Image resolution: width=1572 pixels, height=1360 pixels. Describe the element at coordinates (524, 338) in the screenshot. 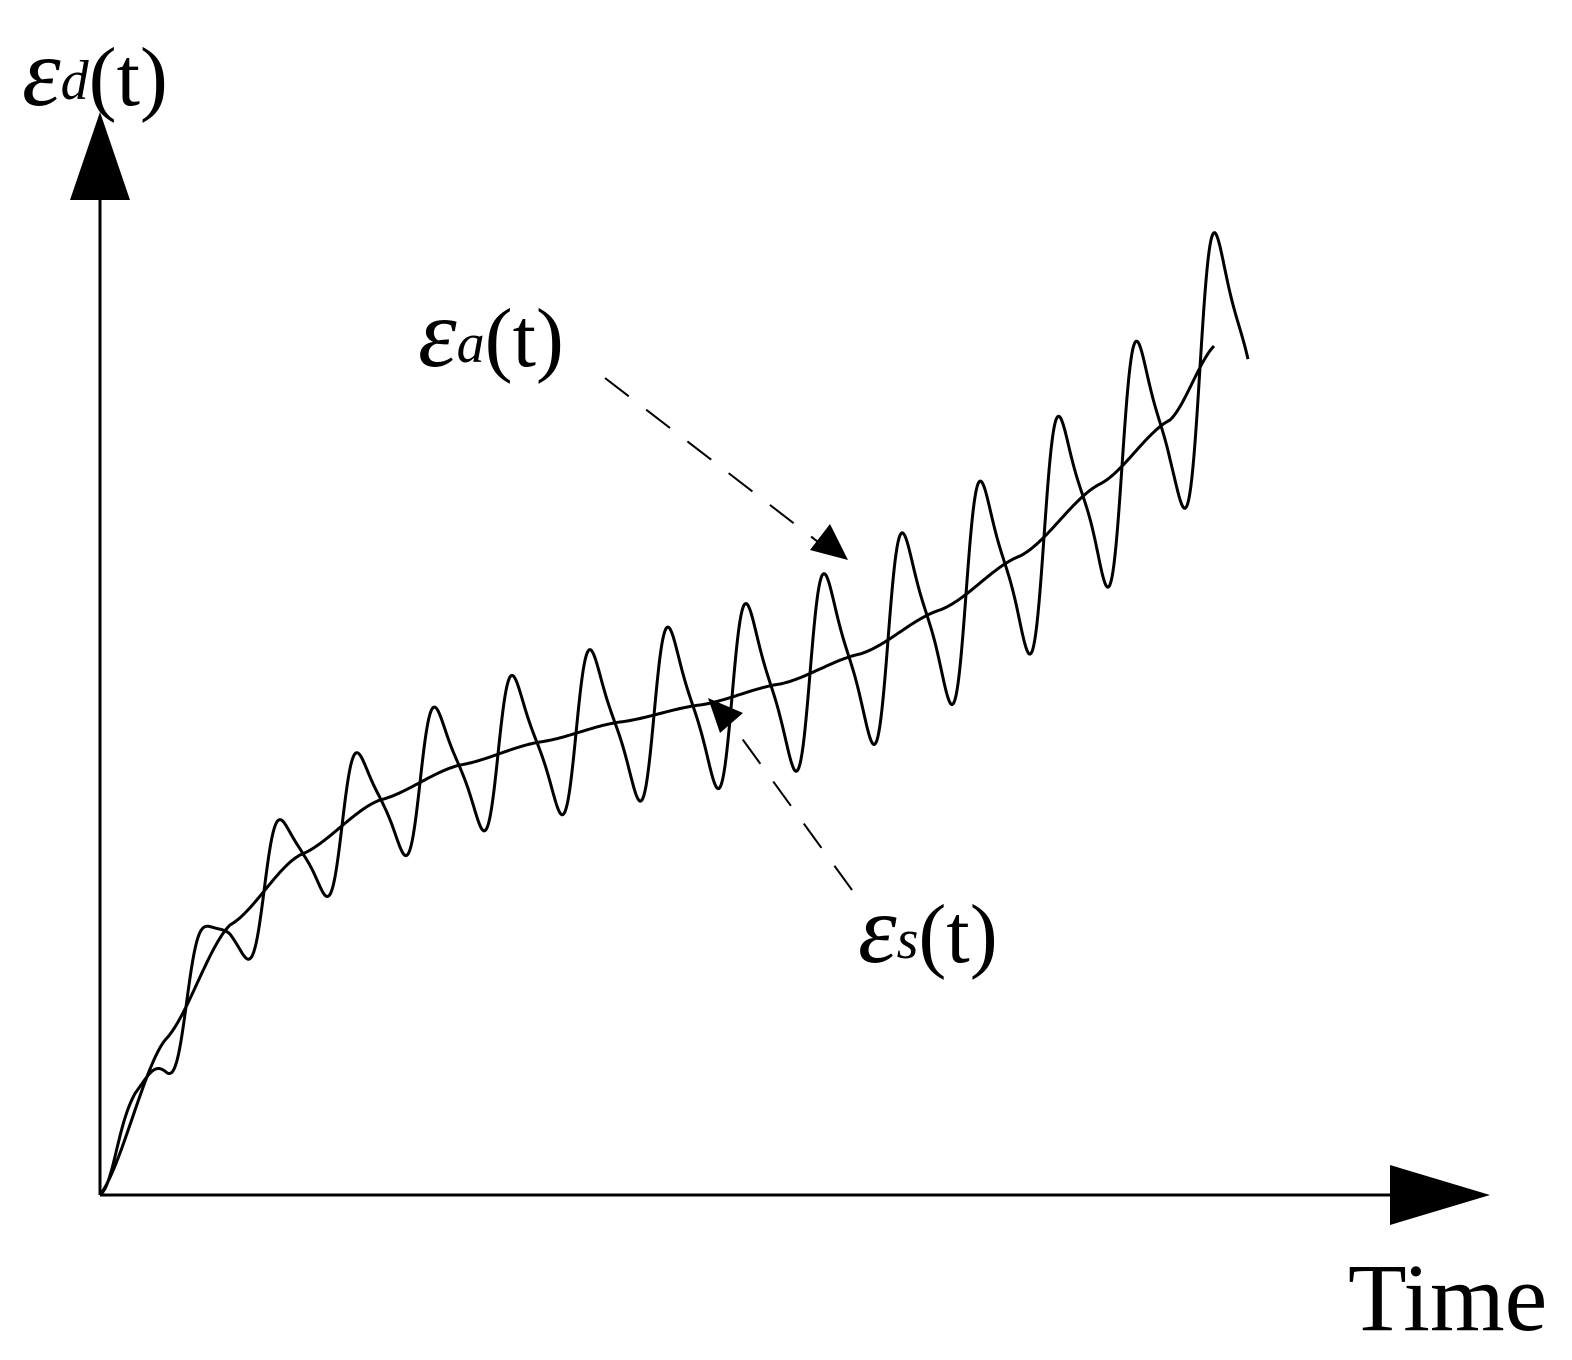

I see `oscillating-label-arg: (t)` at that location.